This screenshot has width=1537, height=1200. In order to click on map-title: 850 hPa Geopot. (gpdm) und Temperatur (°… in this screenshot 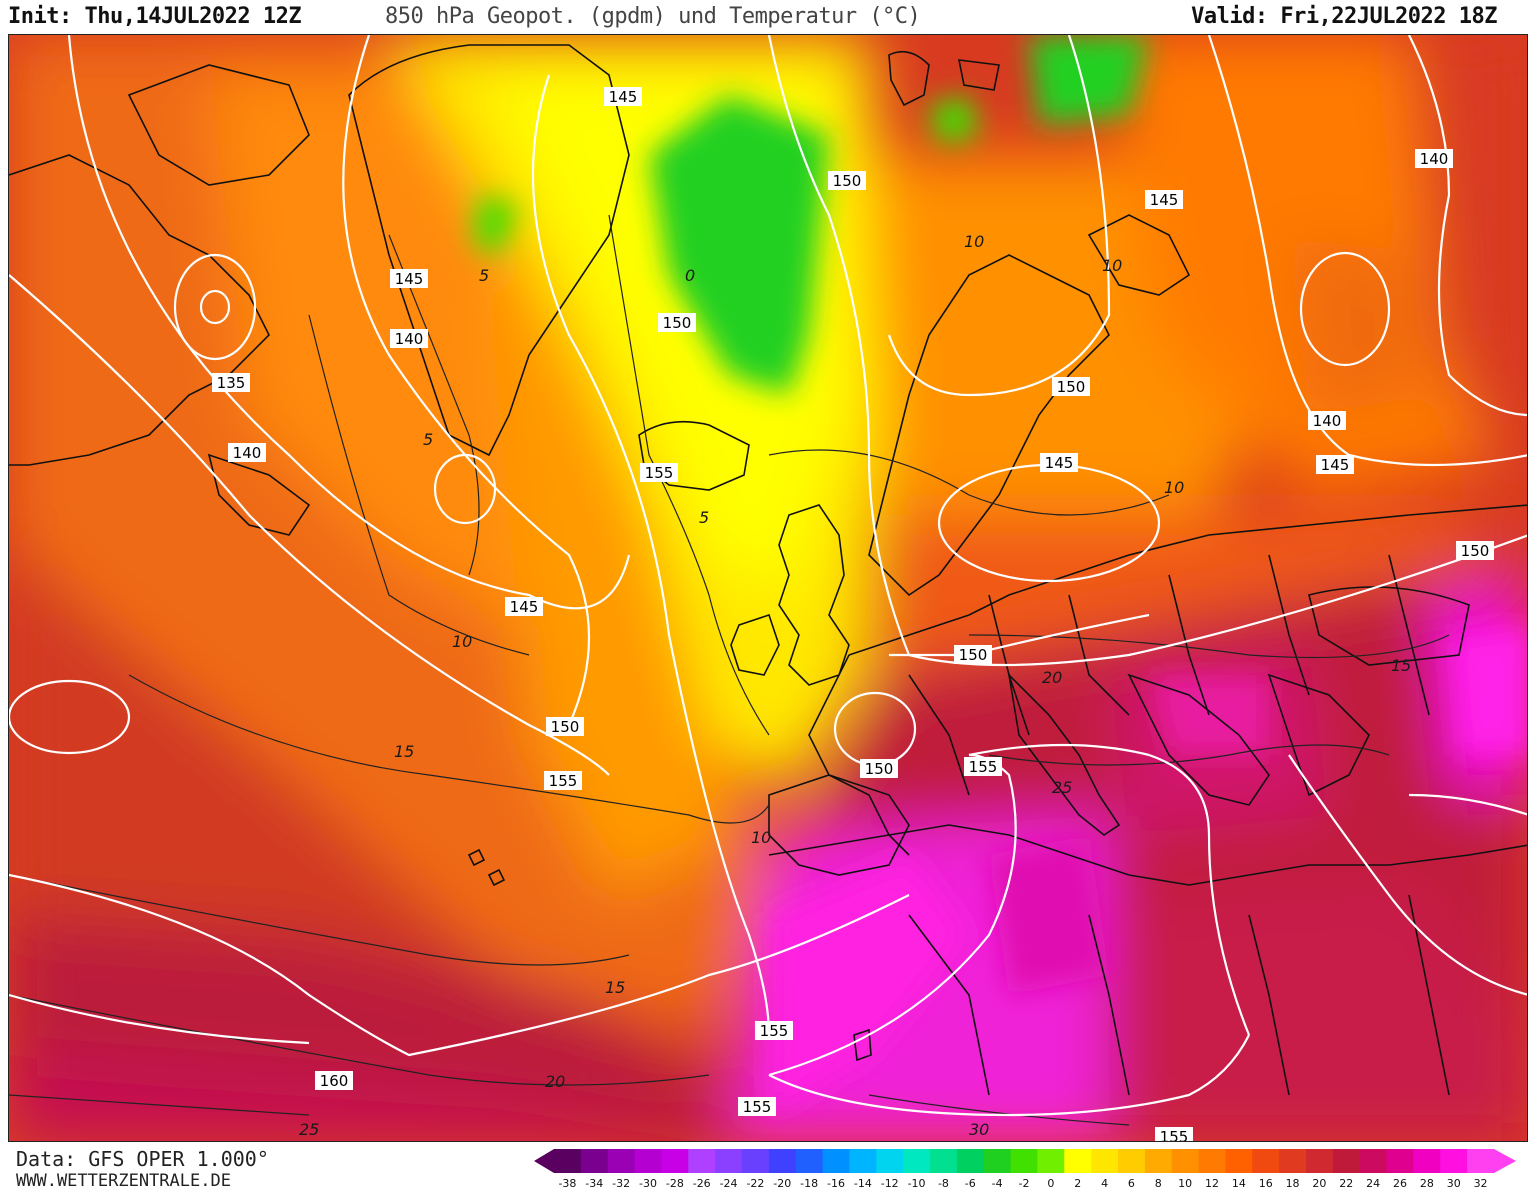, I will do `click(653, 16)`.